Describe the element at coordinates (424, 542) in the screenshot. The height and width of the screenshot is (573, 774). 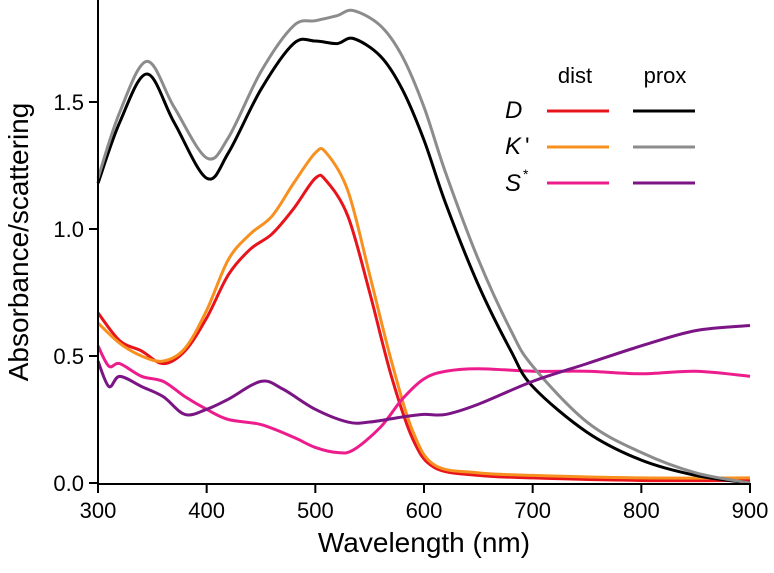
I see `x-axis-label: Wavelength (nm)` at that location.